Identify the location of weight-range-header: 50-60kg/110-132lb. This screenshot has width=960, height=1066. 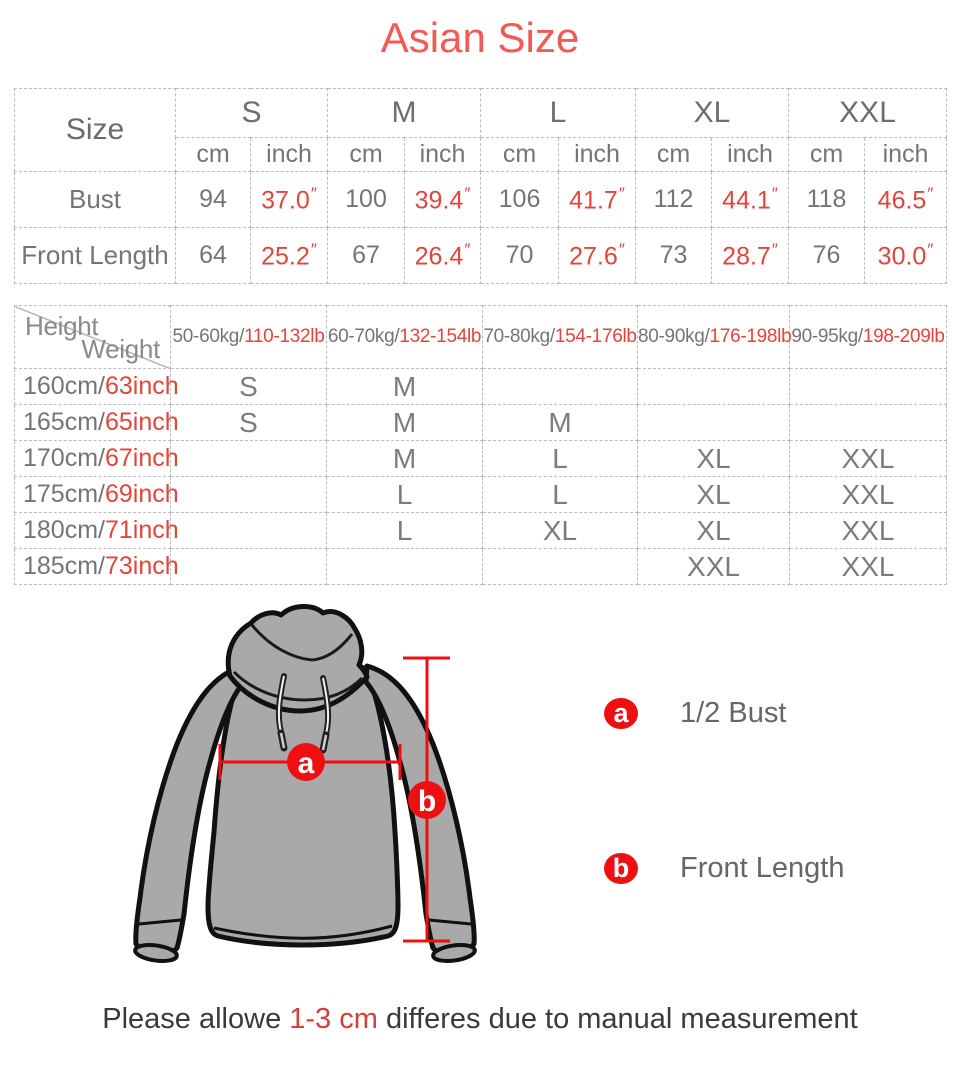
(248, 337).